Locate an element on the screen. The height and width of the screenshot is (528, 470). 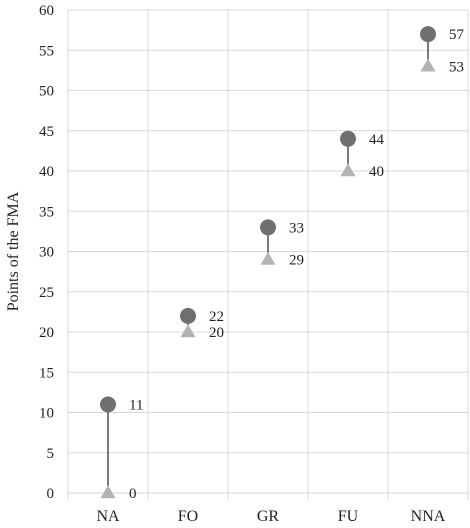
circle-value-label: 33 is located at coordinates (296, 228).